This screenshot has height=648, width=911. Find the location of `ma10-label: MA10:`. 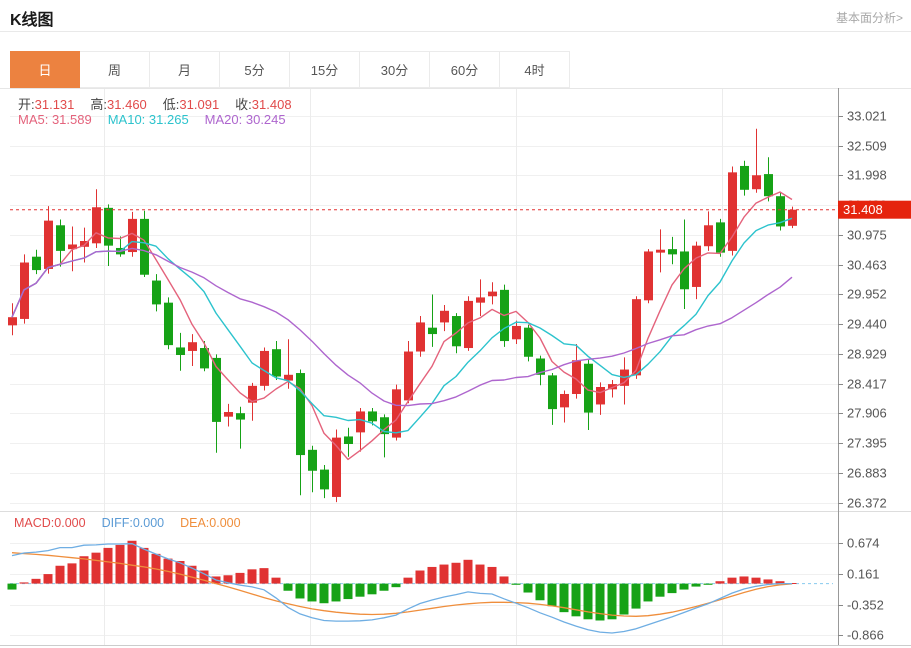

ma10-label: MA10: is located at coordinates (126, 119).